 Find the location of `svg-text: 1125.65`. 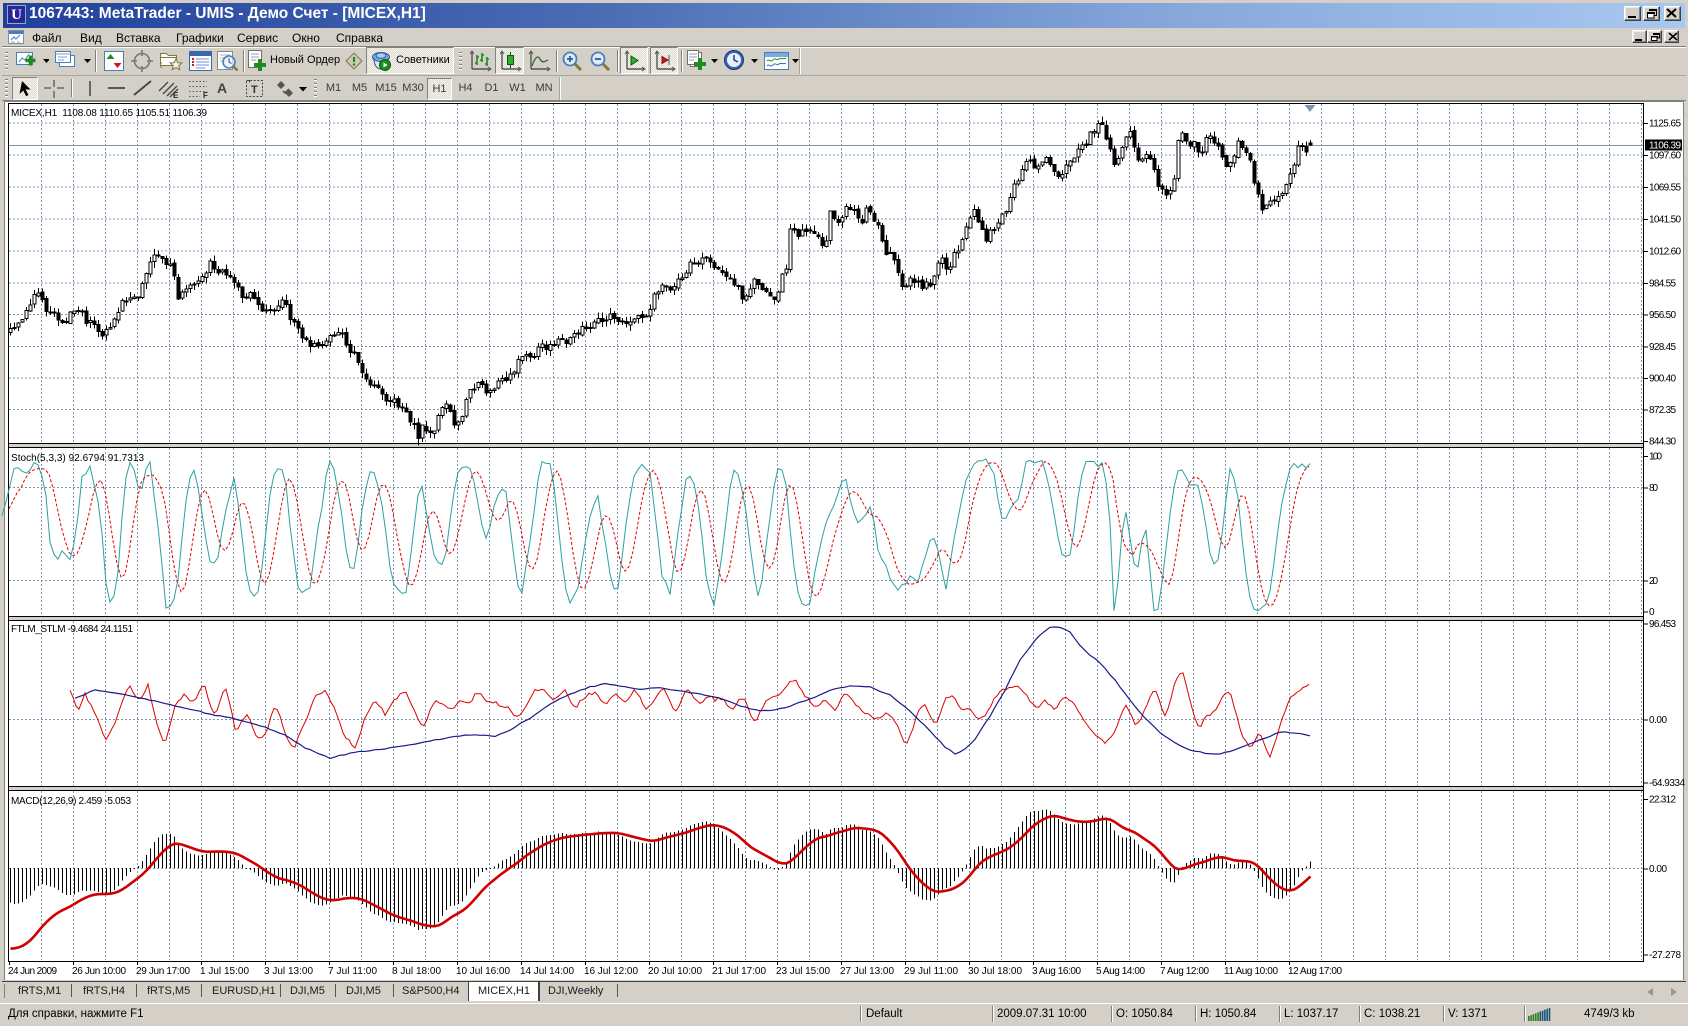

svg-text: 1125.65 is located at coordinates (1665, 124).